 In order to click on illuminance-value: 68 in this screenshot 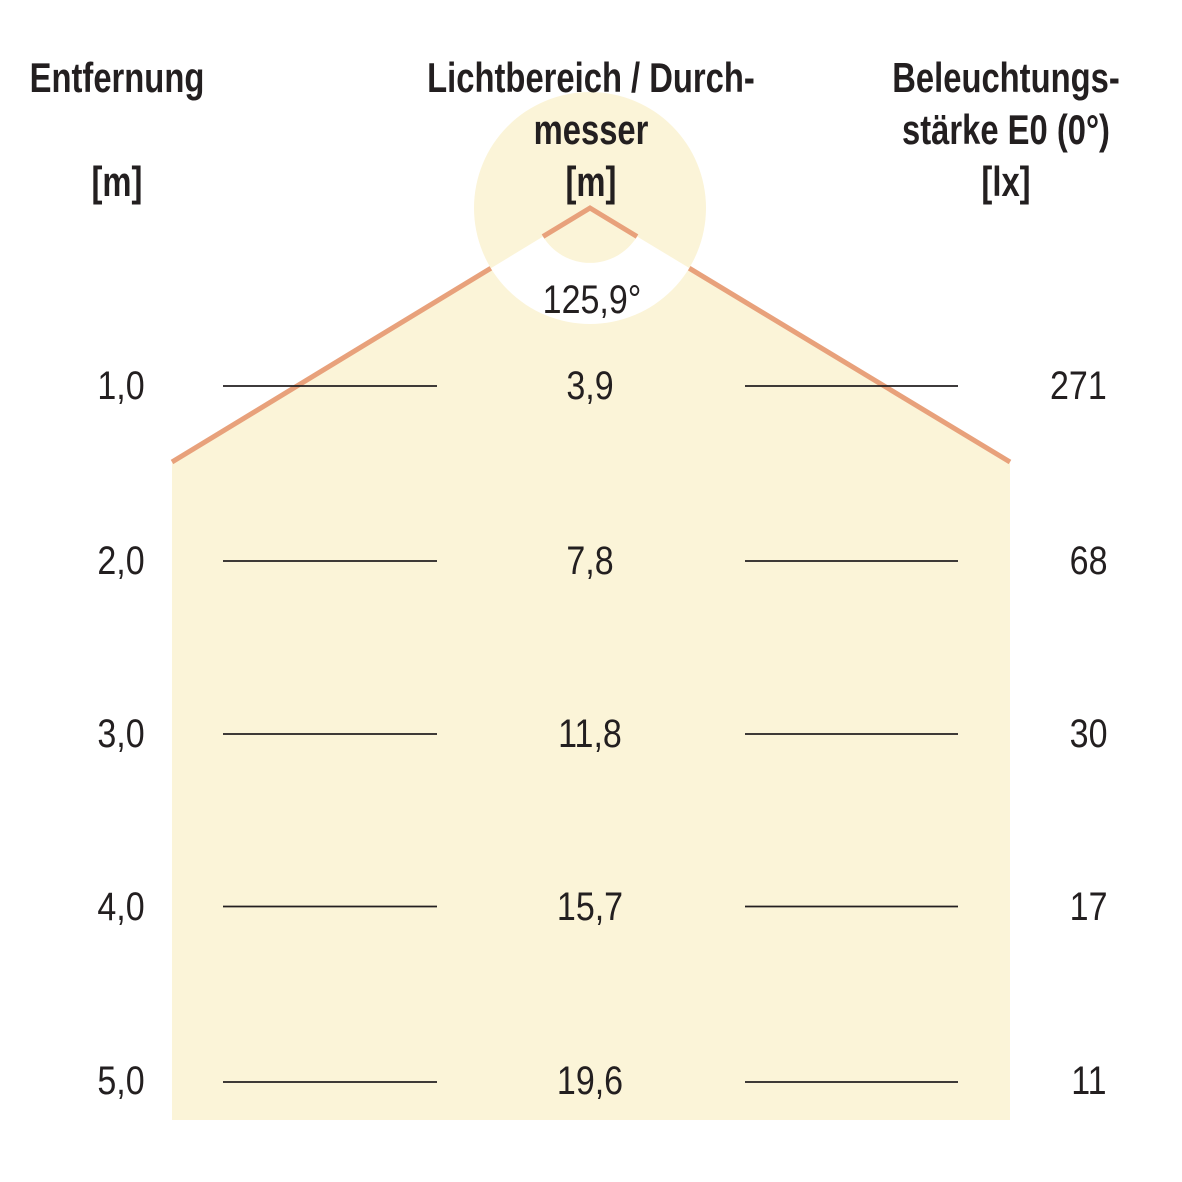, I will do `click(1088, 561)`.